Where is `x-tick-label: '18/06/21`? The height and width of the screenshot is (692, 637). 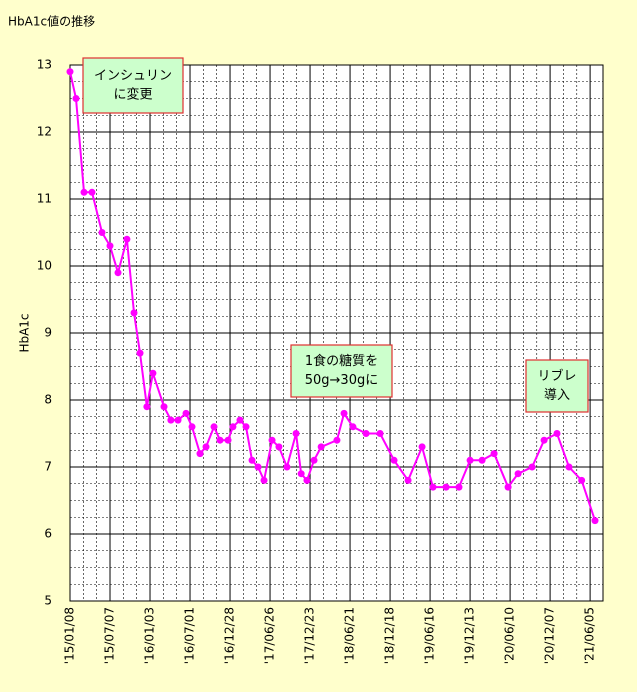 x-tick-label: '18/06/21 is located at coordinates (350, 635).